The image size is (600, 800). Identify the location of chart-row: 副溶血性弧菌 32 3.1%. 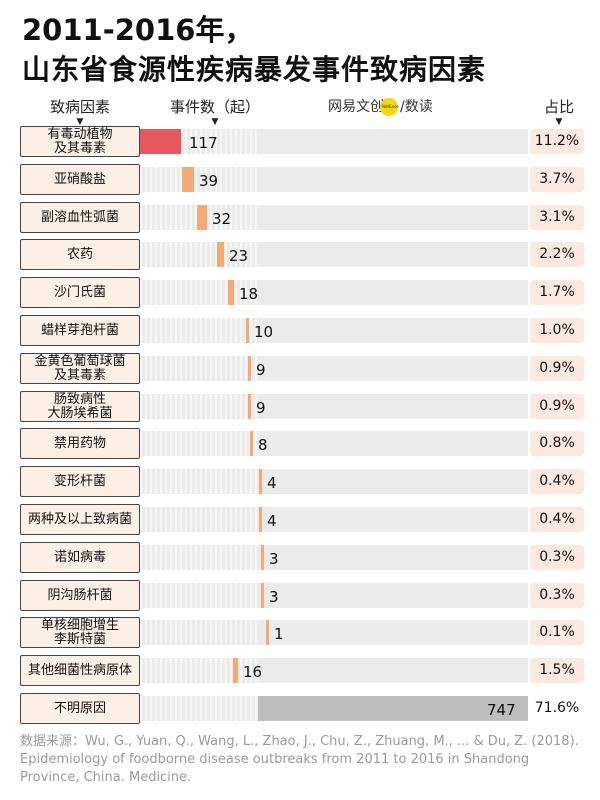
(300, 217).